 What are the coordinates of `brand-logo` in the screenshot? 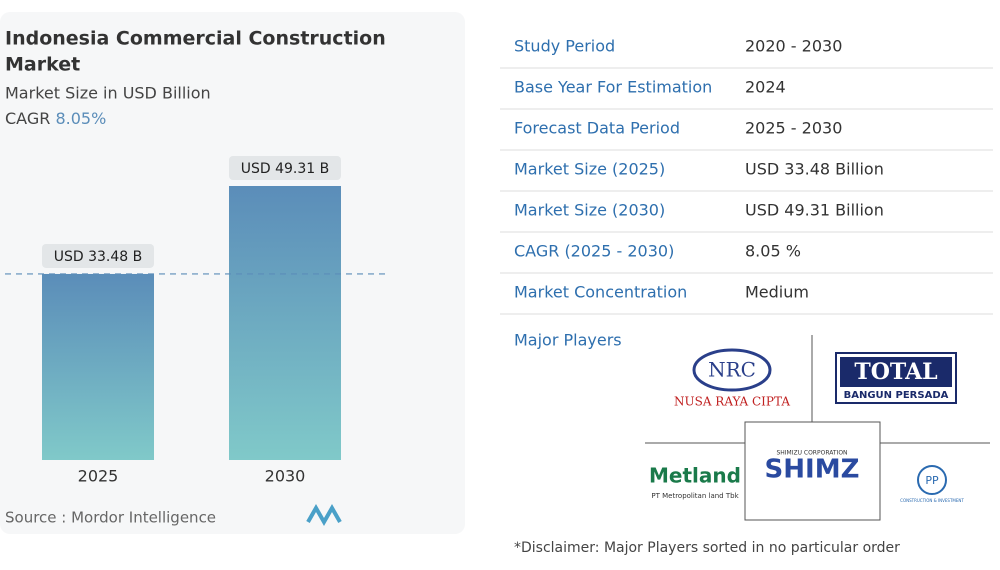 It's located at (324, 515).